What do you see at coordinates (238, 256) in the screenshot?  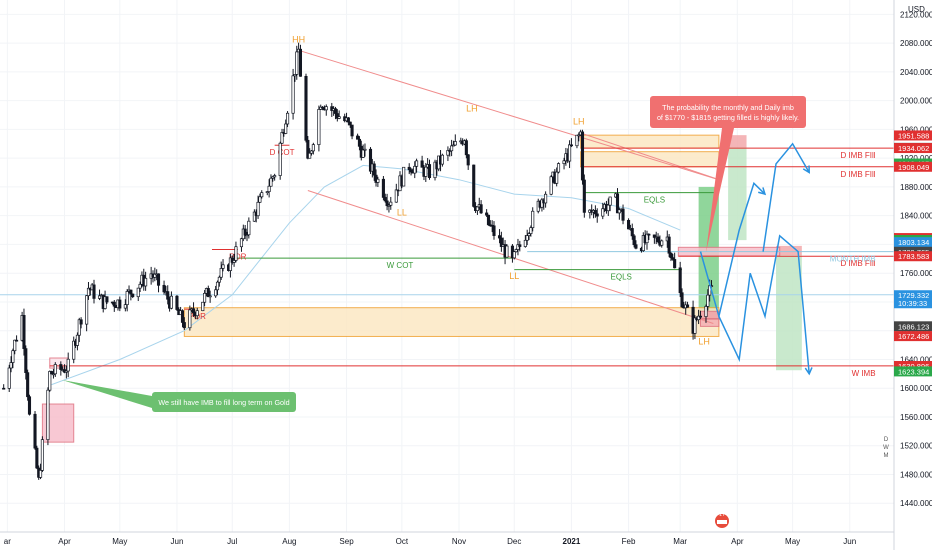 I see `level-label: POR` at bounding box center [238, 256].